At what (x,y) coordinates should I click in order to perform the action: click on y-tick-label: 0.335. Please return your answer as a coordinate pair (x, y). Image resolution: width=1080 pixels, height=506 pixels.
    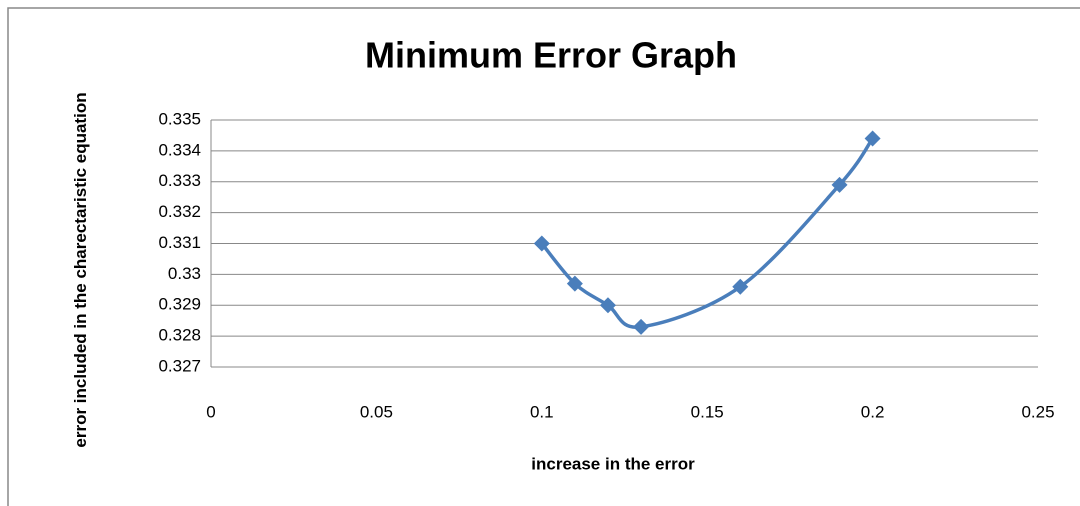
    Looking at the image, I should click on (179, 118).